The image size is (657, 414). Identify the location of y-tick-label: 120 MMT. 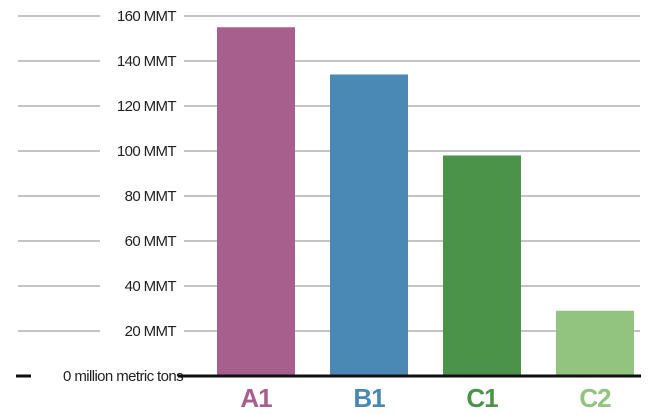
(147, 106).